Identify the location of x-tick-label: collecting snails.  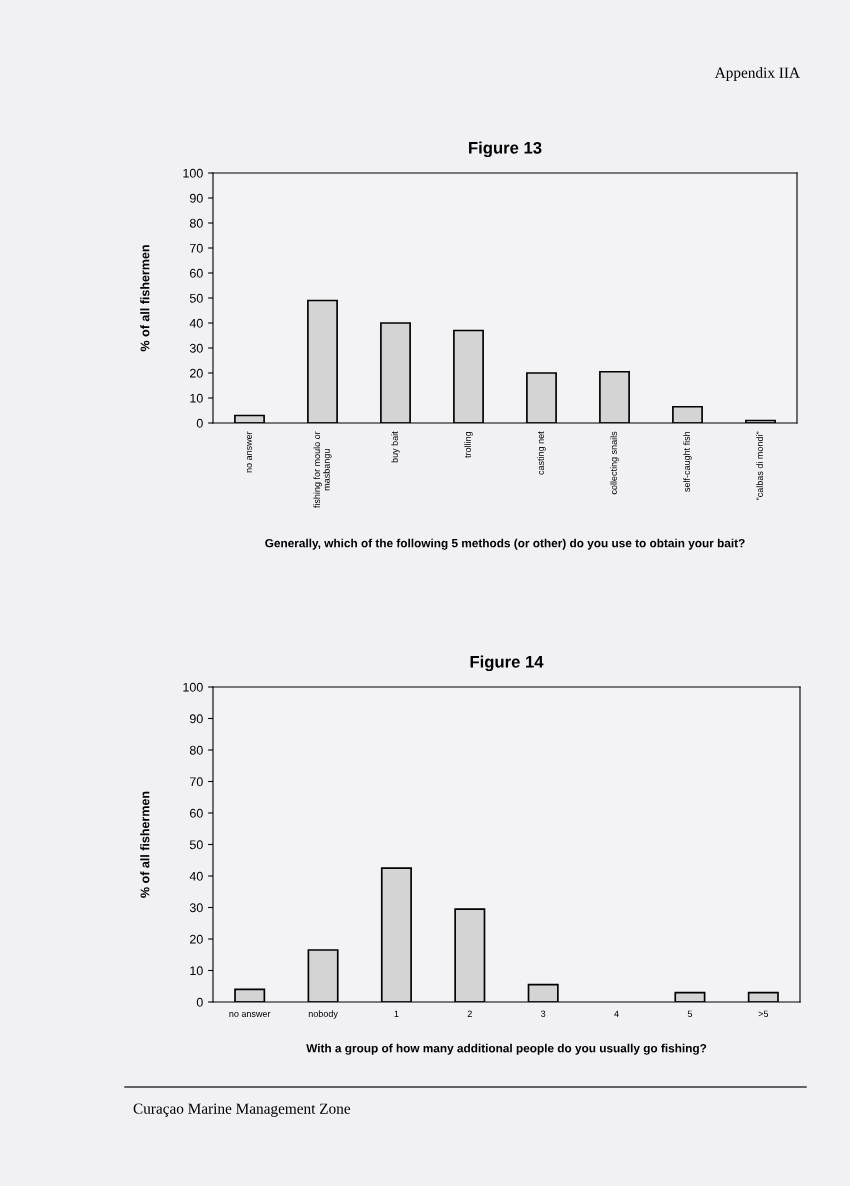
(614, 463).